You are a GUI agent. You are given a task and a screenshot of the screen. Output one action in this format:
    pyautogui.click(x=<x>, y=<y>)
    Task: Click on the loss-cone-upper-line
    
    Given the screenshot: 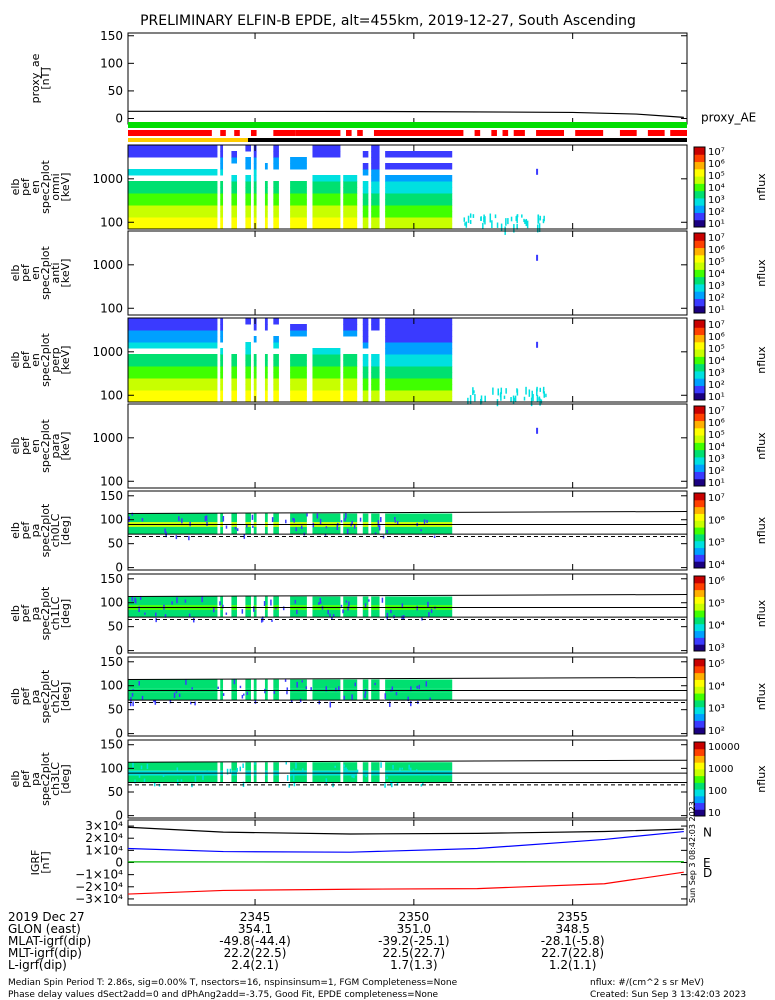 What is the action you would take?
    pyautogui.click(x=407, y=596)
    